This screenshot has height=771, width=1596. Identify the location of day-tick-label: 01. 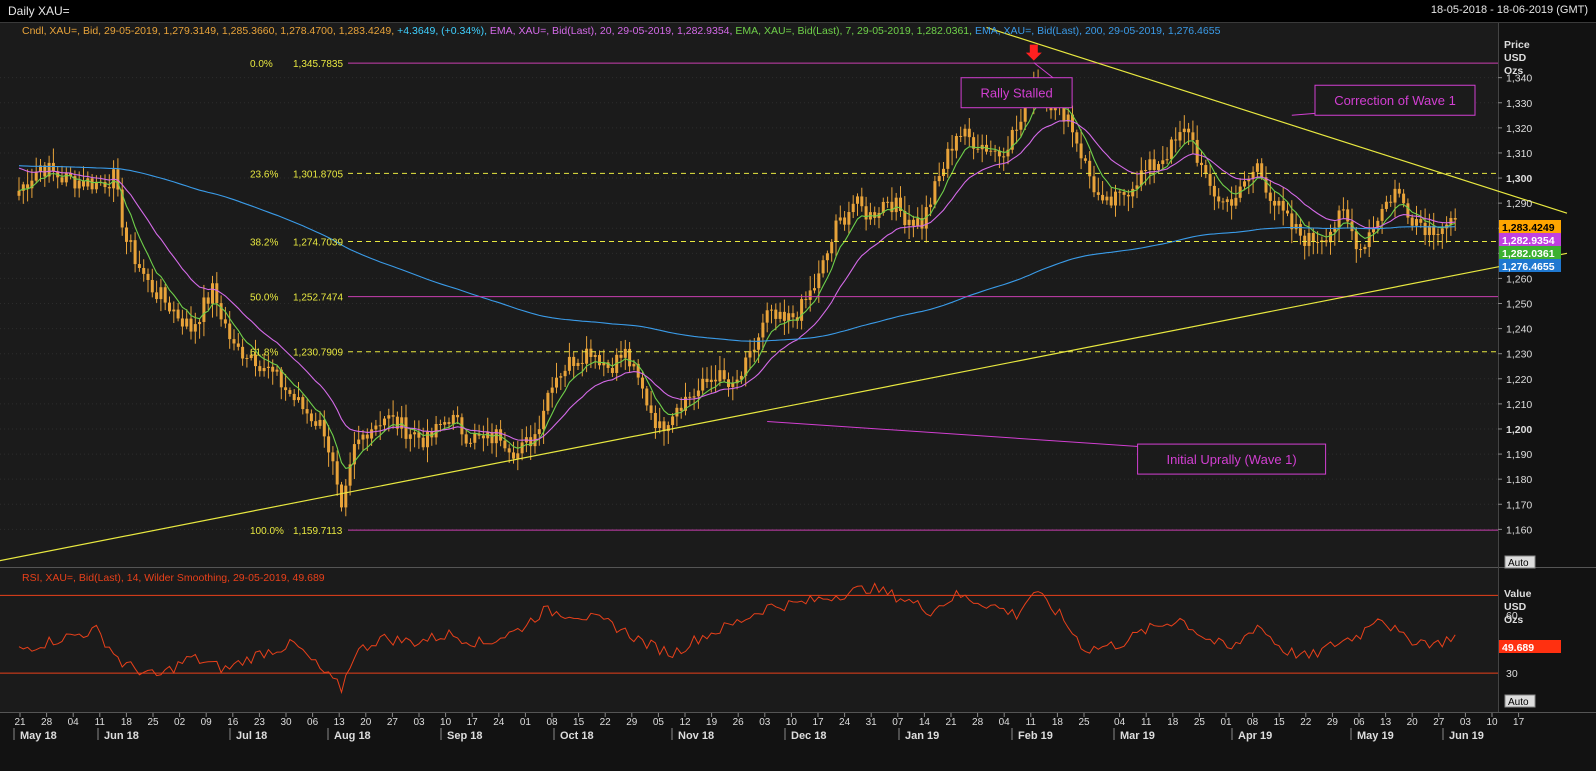
(1226, 722).